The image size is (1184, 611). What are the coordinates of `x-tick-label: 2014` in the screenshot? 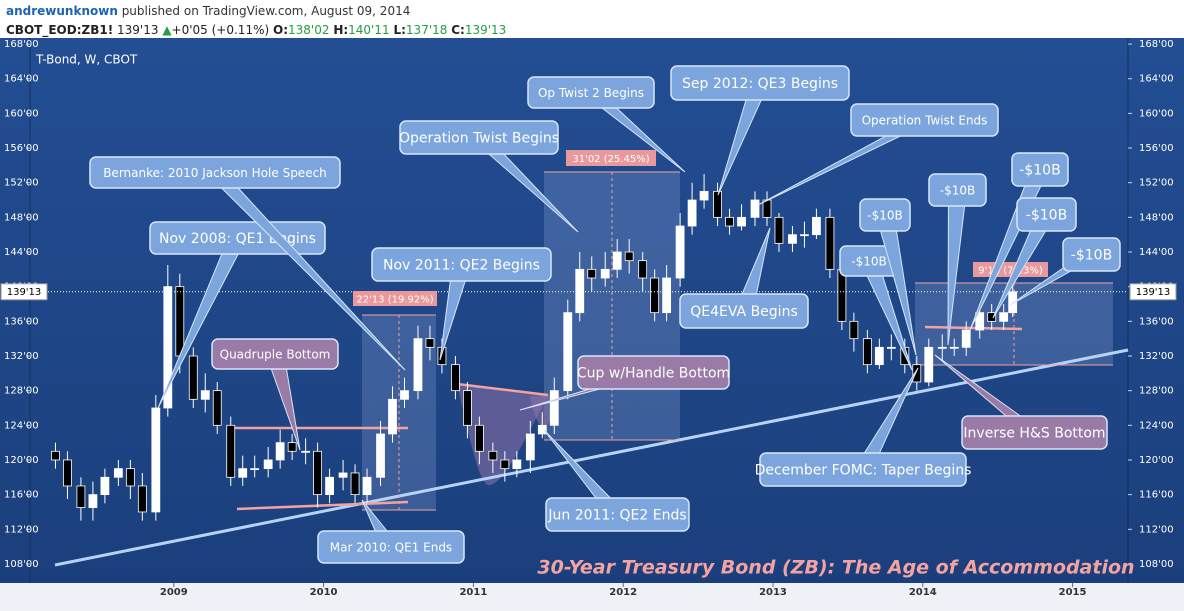 It's located at (923, 592).